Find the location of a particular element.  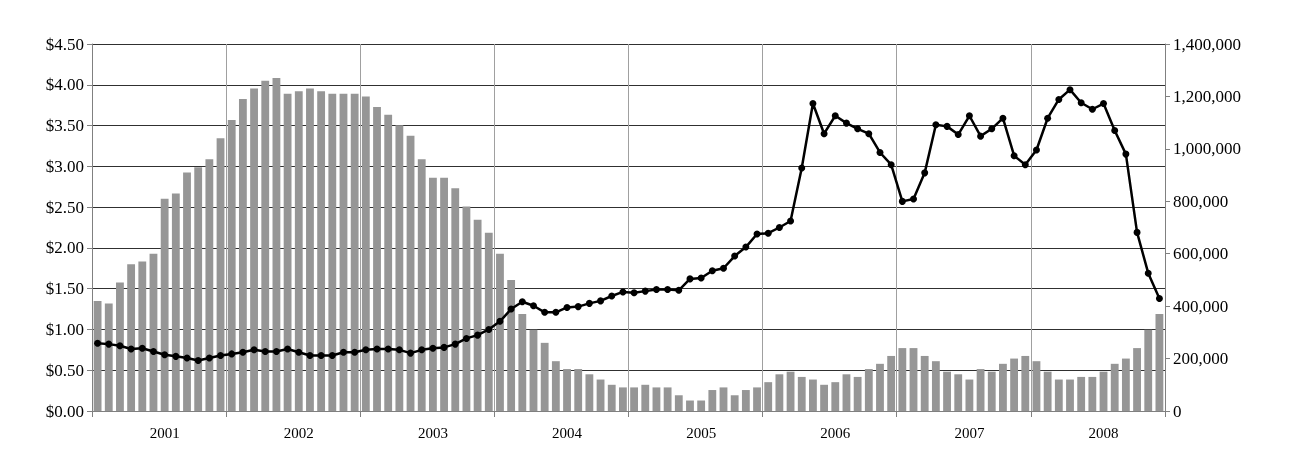

y-tick-label: $4.00 is located at coordinates (64, 85).